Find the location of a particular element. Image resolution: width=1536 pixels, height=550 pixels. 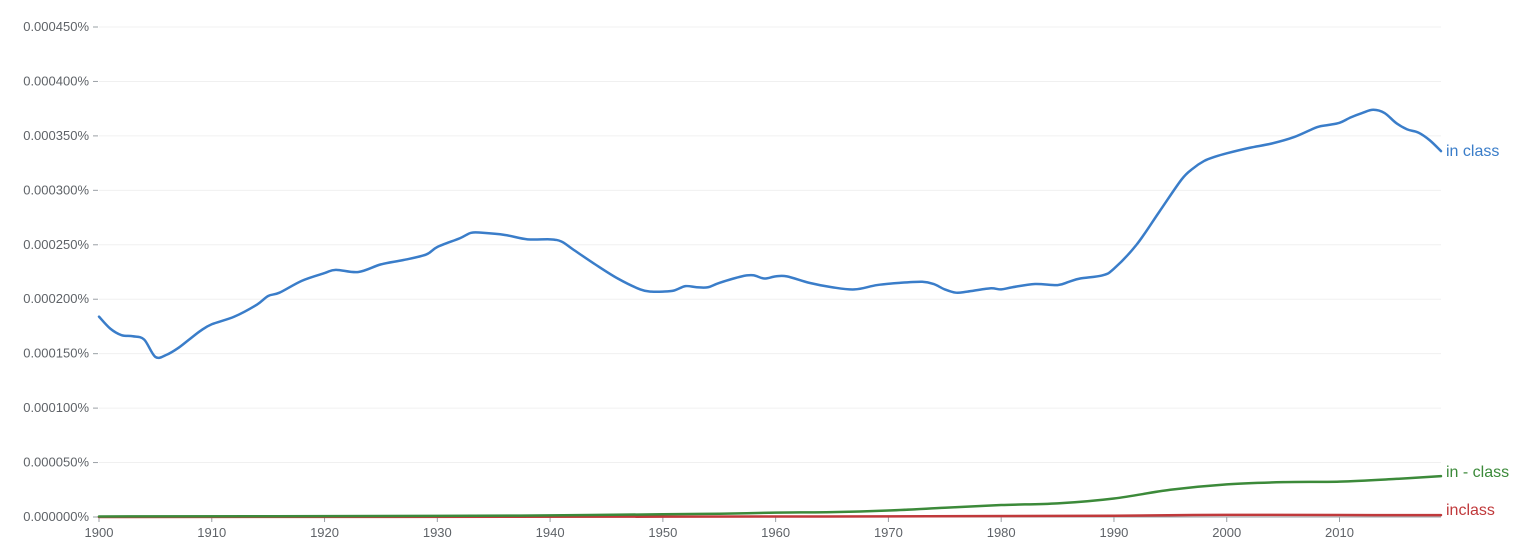

y-tick-label: 0.000150% is located at coordinates (56, 353).